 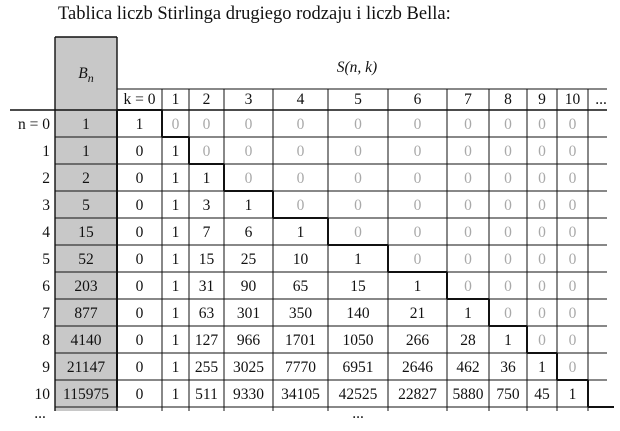 What do you see at coordinates (86, 340) in the screenshot?
I see `bell-number-cell: 4140` at bounding box center [86, 340].